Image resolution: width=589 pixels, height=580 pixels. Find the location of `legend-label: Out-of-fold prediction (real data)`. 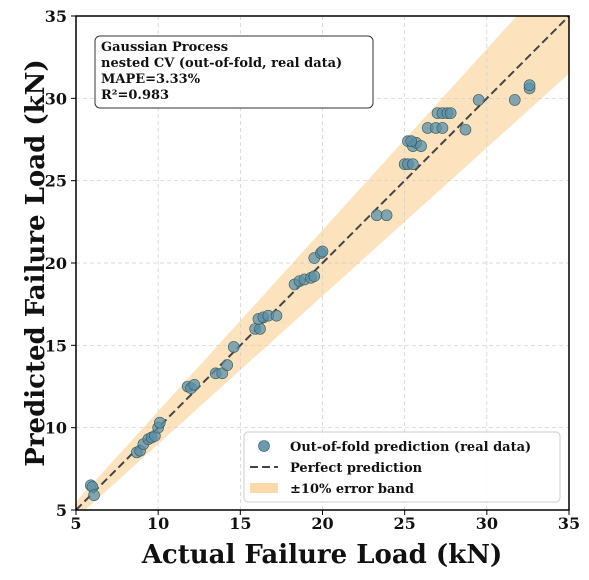

legend-label: Out-of-fold prediction (real data) is located at coordinates (410, 447).